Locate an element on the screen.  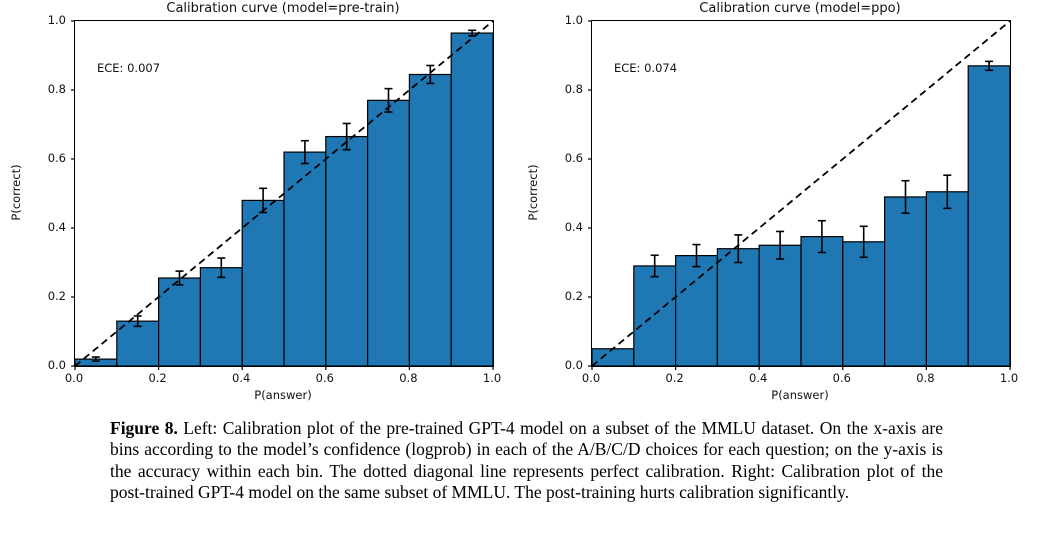
chart-title: Calibration curve (model=ppo) is located at coordinates (800, 8).